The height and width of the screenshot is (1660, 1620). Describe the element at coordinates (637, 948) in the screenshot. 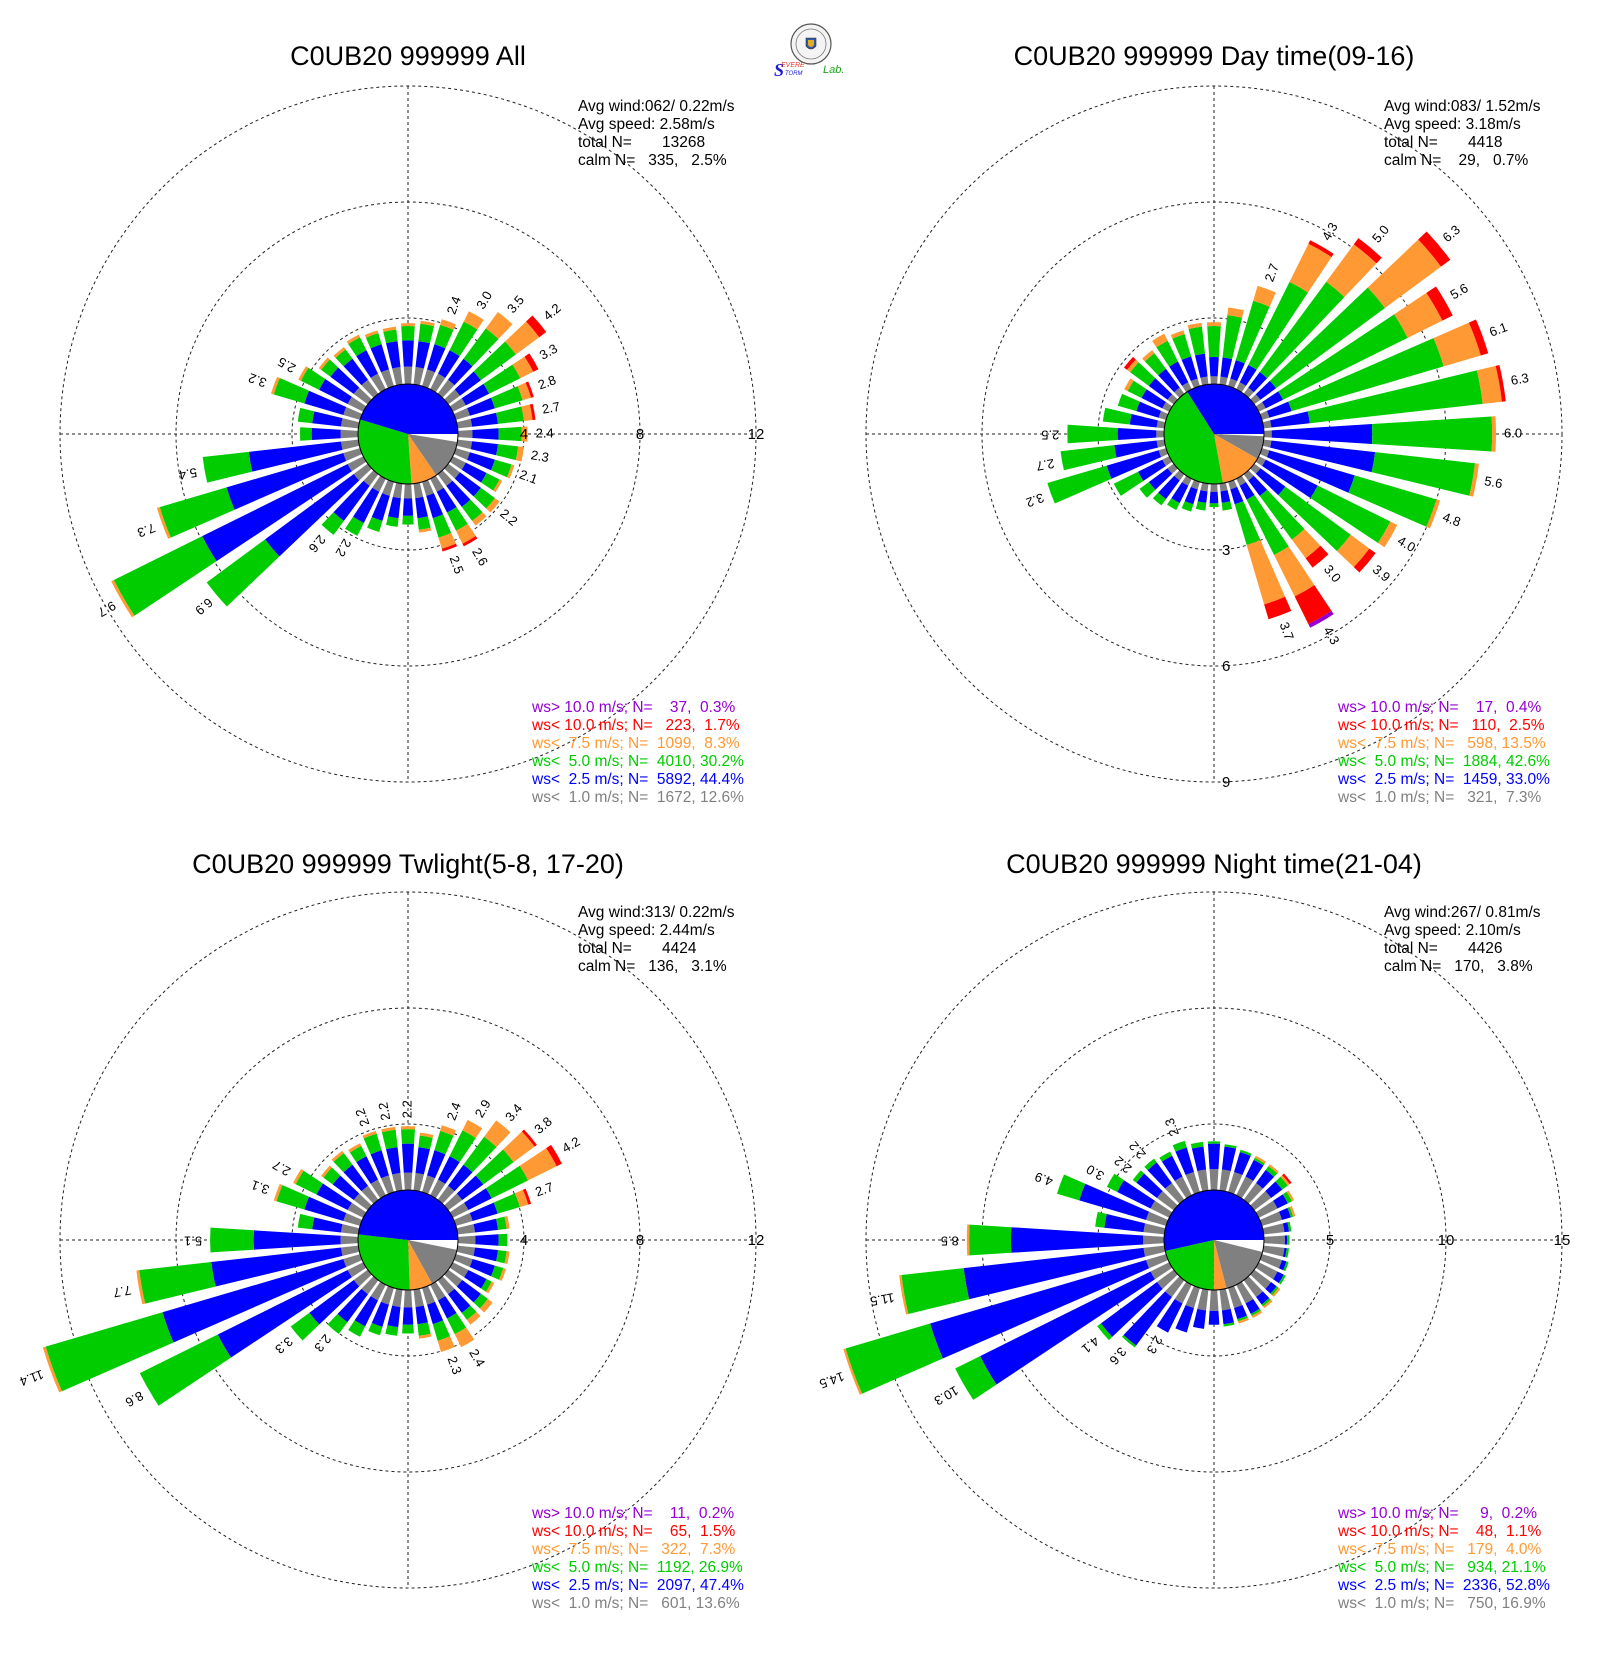

I see `info-line: total N= 4424` at that location.